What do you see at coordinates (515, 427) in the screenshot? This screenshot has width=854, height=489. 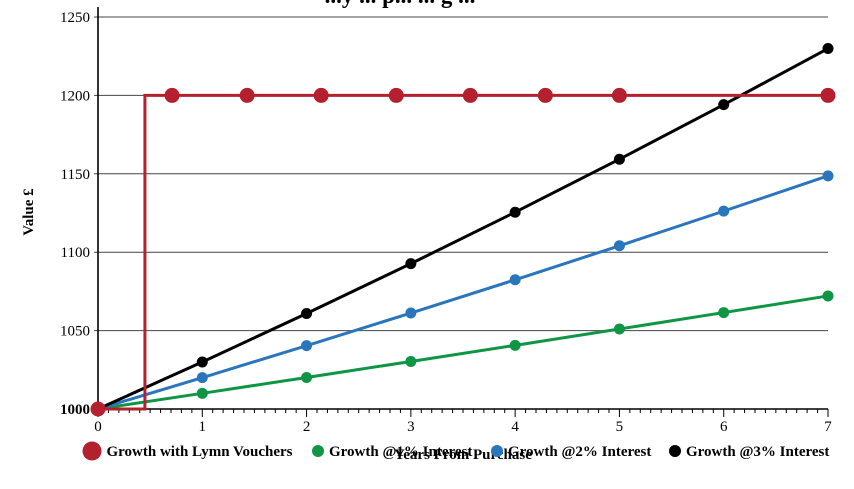 I see `x-tick-label: 4` at bounding box center [515, 427].